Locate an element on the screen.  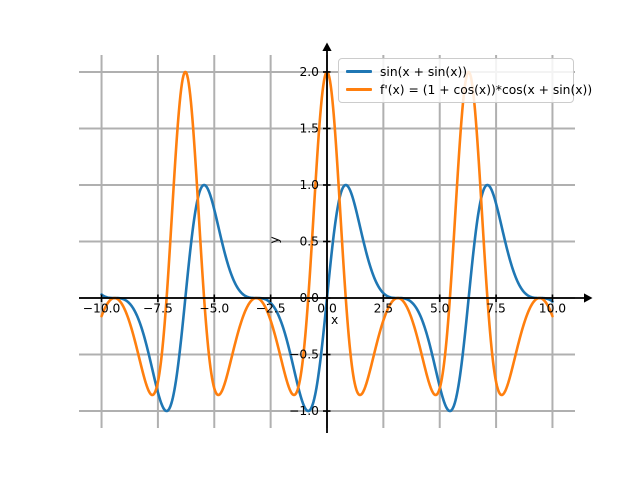
legend-line-sample-blue is located at coordinates (359, 71).